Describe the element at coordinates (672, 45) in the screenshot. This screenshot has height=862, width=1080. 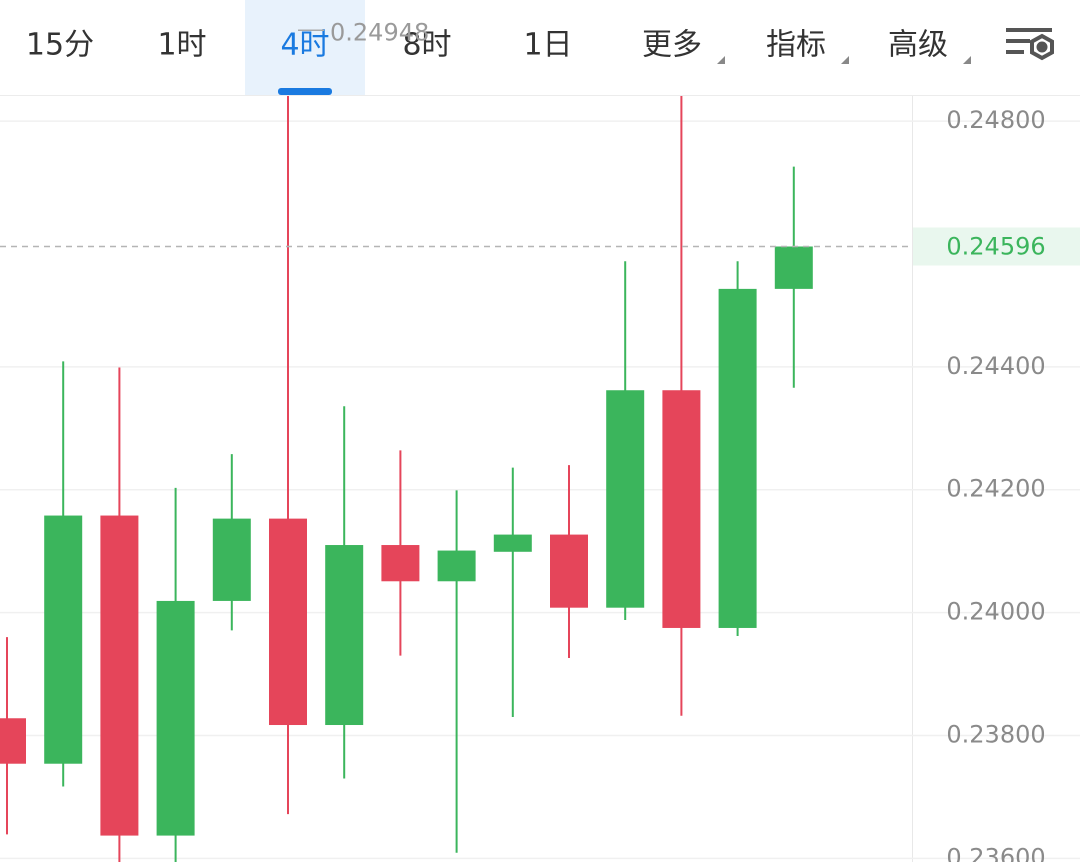
I see `tab: 更多` at that location.